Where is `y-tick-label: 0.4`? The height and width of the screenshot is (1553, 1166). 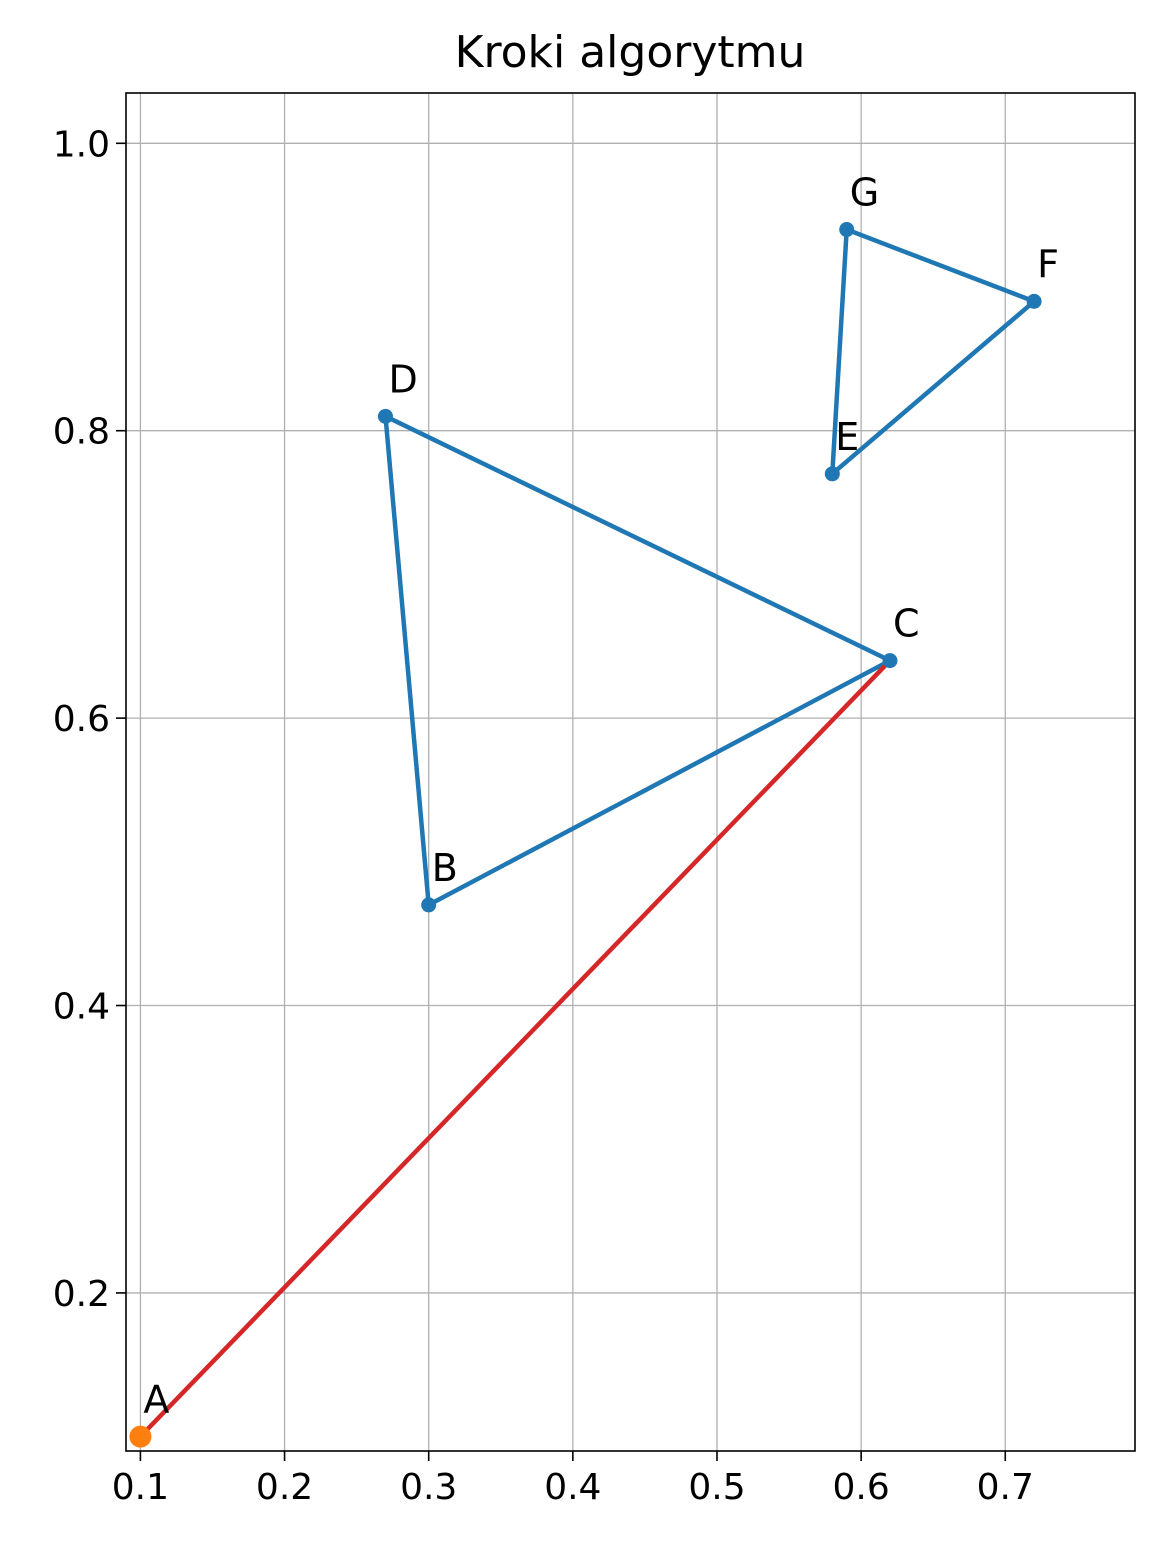
y-tick-label: 0.4 is located at coordinates (81, 1007).